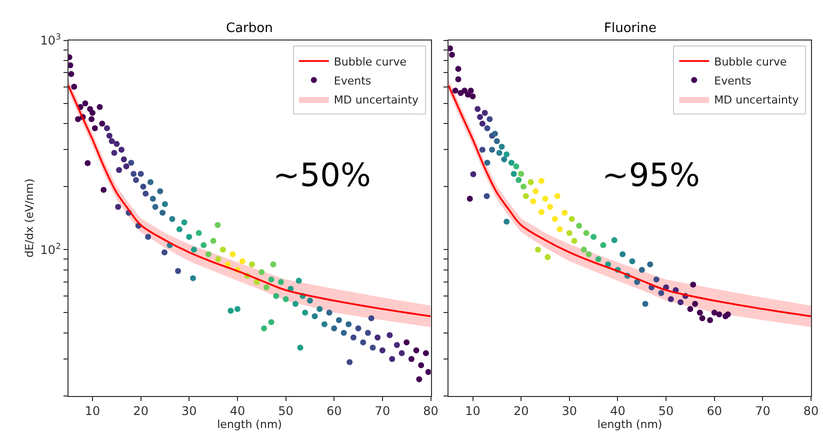 The width and height of the screenshot is (823, 436). I want to click on y-axis-title: dE/dx (eV/nm), so click(29, 218).